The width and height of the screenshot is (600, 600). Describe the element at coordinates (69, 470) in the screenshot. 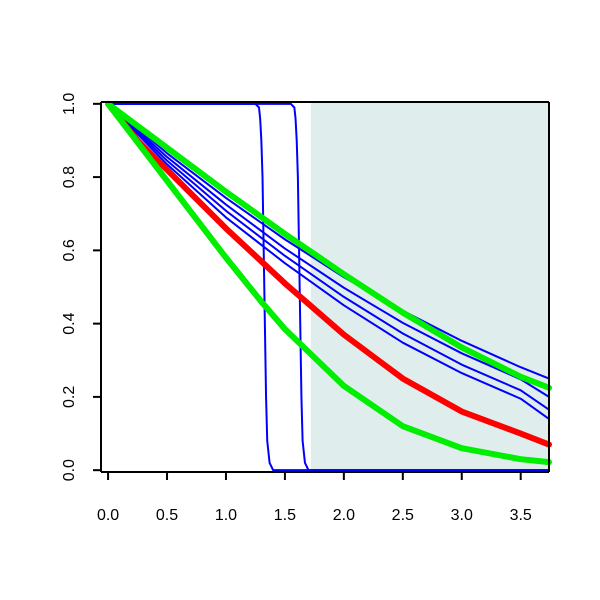

I see `y-tick-label: 0.0` at that location.